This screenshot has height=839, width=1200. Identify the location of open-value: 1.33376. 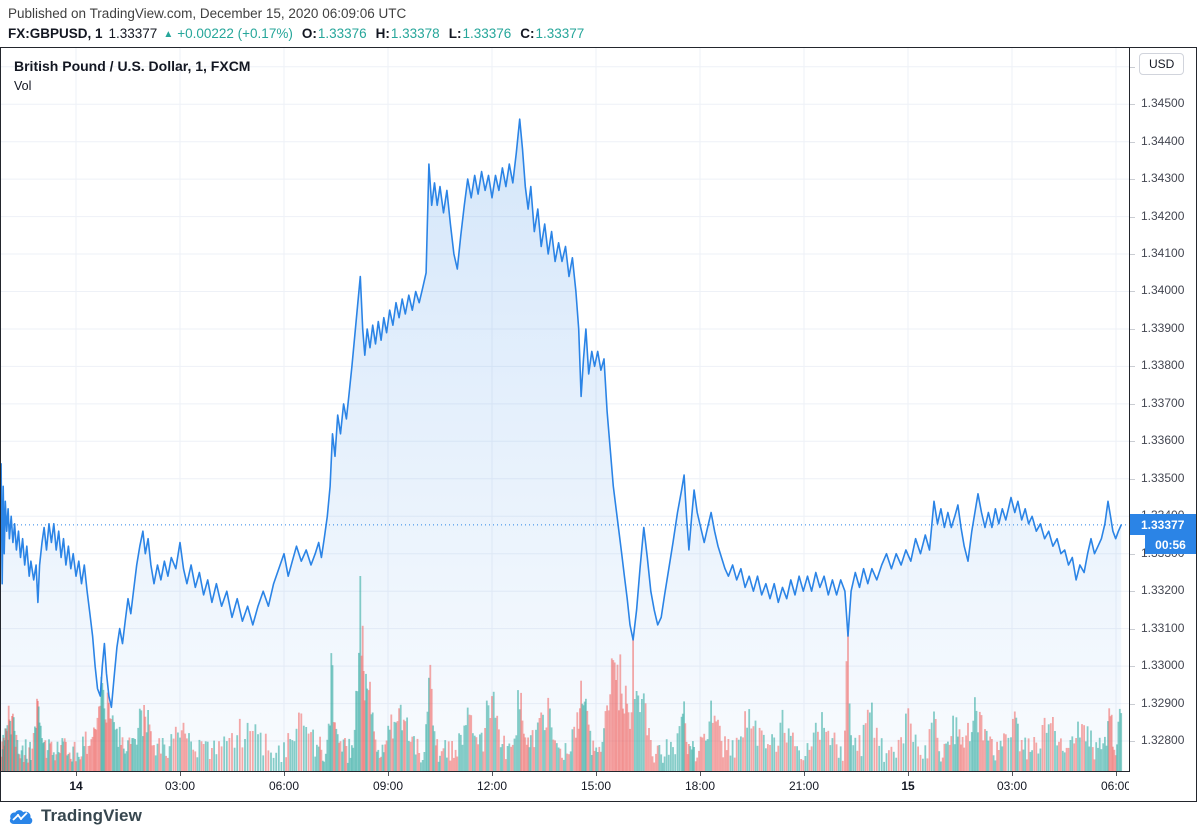
(342, 33).